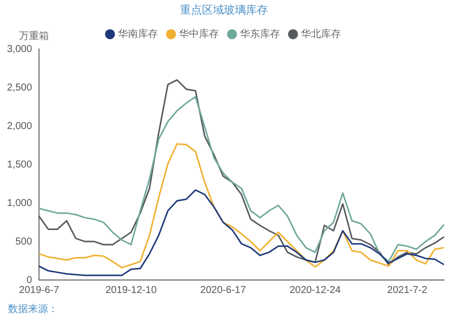 This screenshot has width=470, height=321. I want to click on legend-label: 华中库存, so click(199, 34).